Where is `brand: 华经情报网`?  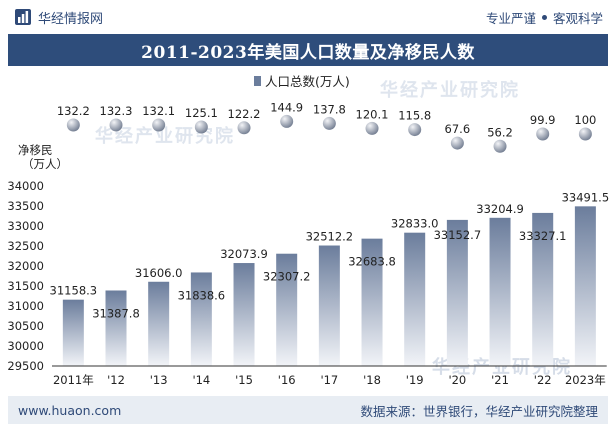
brand: 华经情报网 is located at coordinates (58, 17).